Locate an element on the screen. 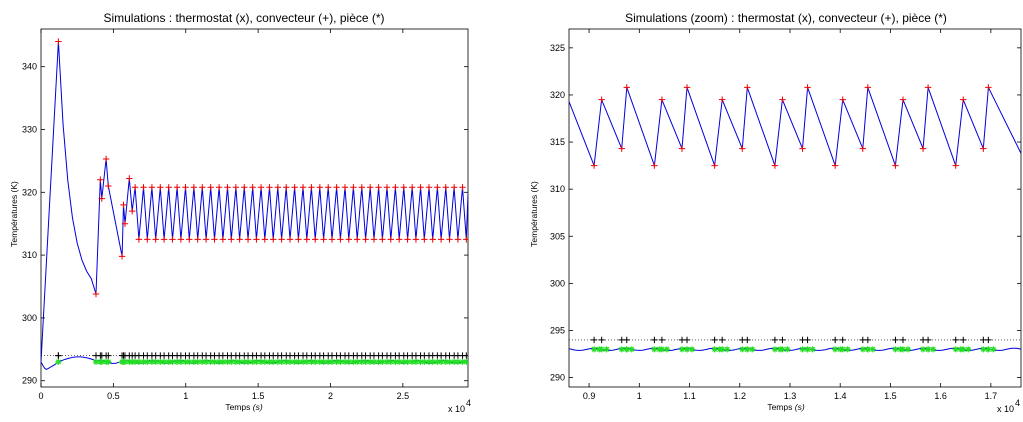 The image size is (1023, 422). chart-left-xlabel: Temps (s) is located at coordinates (243, 407).